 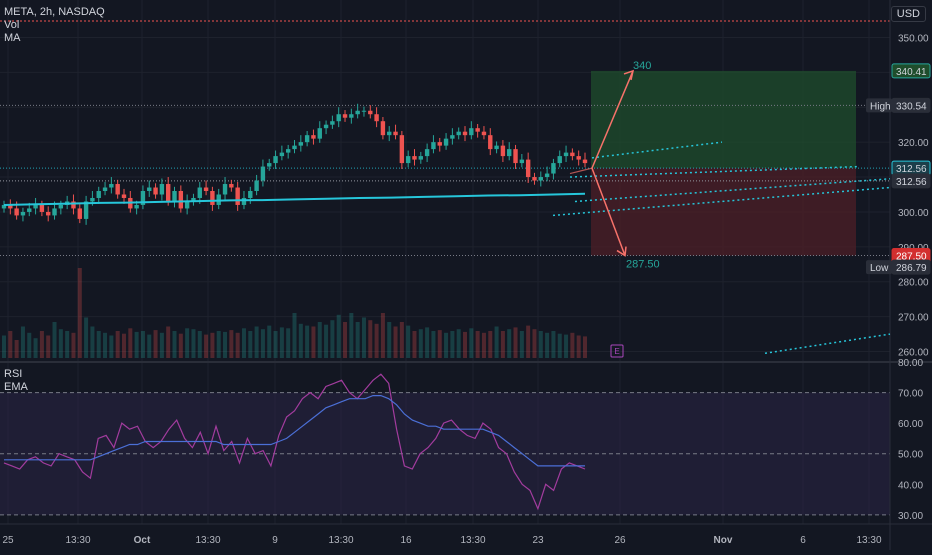 What do you see at coordinates (538, 540) in the screenshot?
I see `time-tick-label: 23` at bounding box center [538, 540].